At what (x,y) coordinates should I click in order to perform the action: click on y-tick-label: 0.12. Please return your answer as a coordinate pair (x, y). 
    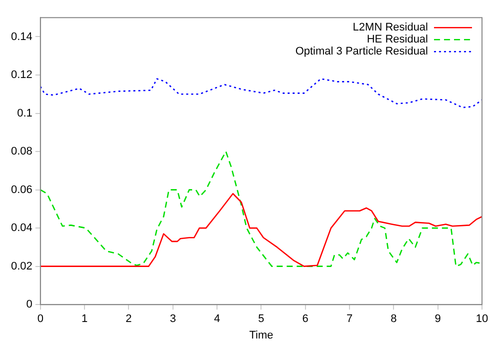
    Looking at the image, I should click on (21, 75).